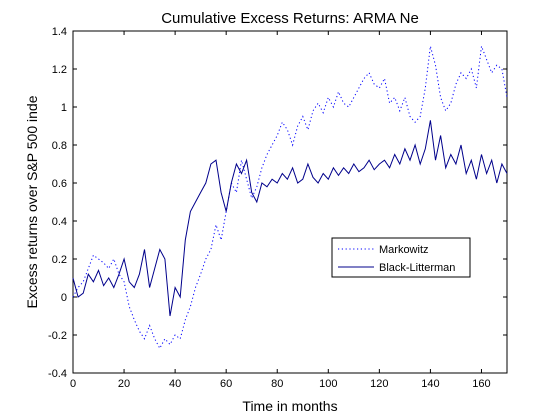  Describe the element at coordinates (226, 384) in the screenshot. I see `x-tick-label: 60` at that location.